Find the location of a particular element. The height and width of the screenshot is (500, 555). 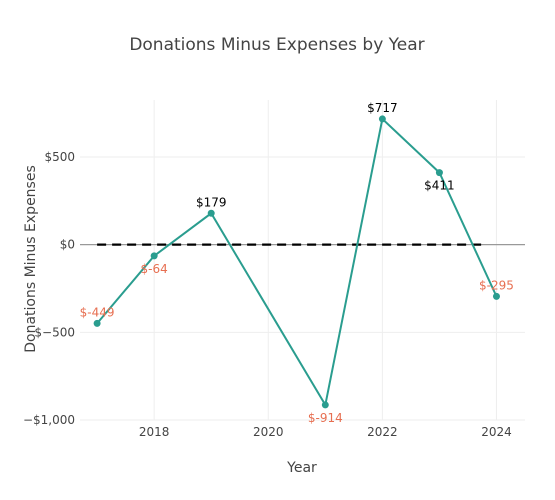

data-label: $-64 is located at coordinates (154, 269).